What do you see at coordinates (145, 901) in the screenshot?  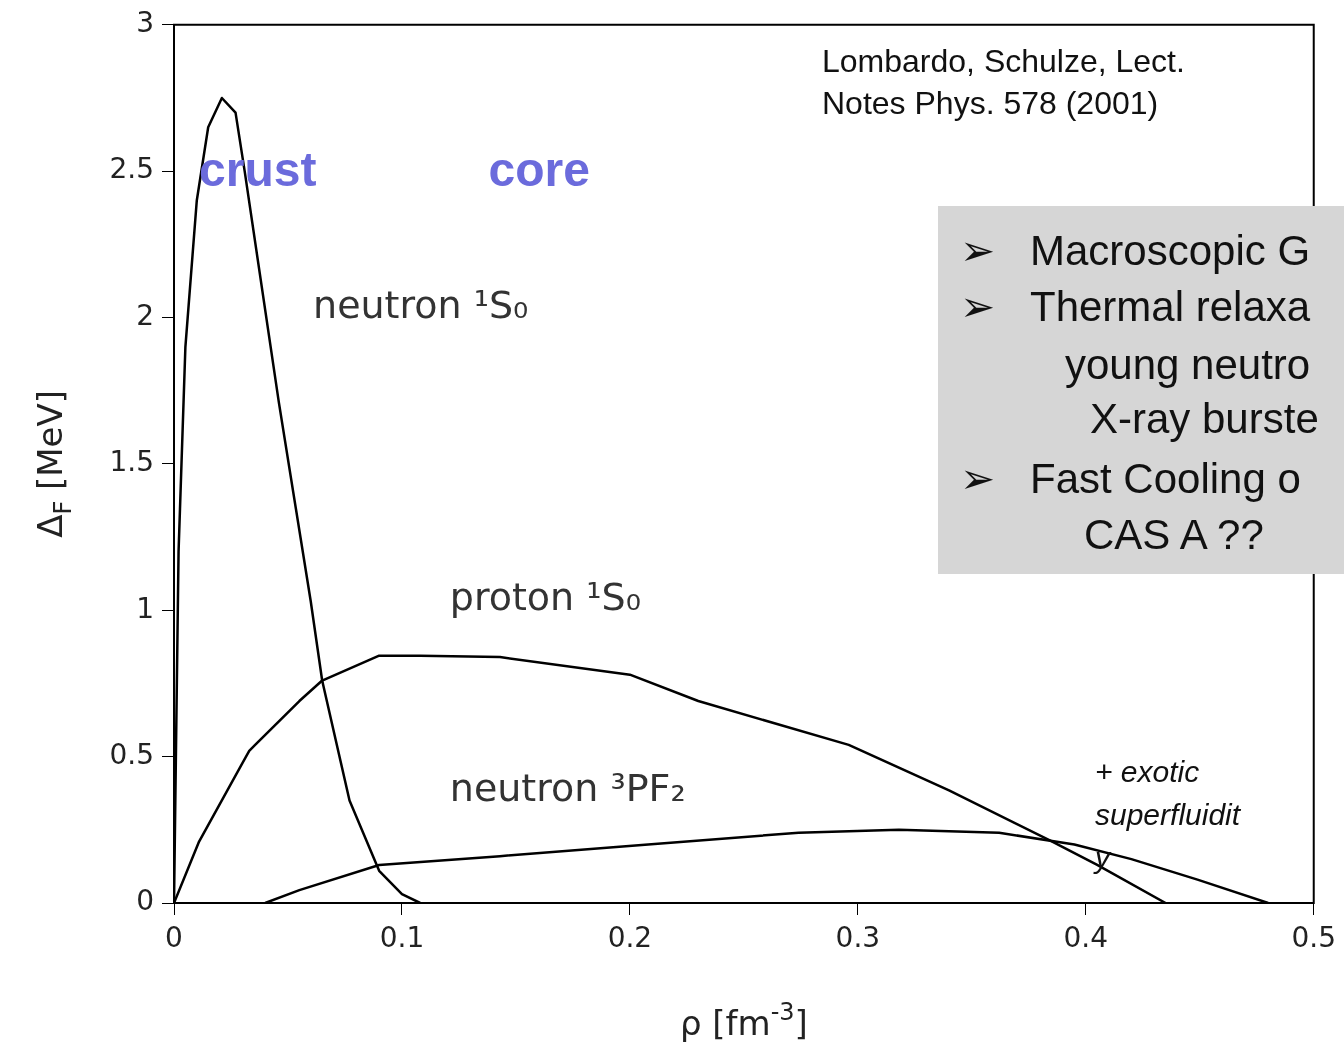 I see `y-tick-label: 0` at bounding box center [145, 901].